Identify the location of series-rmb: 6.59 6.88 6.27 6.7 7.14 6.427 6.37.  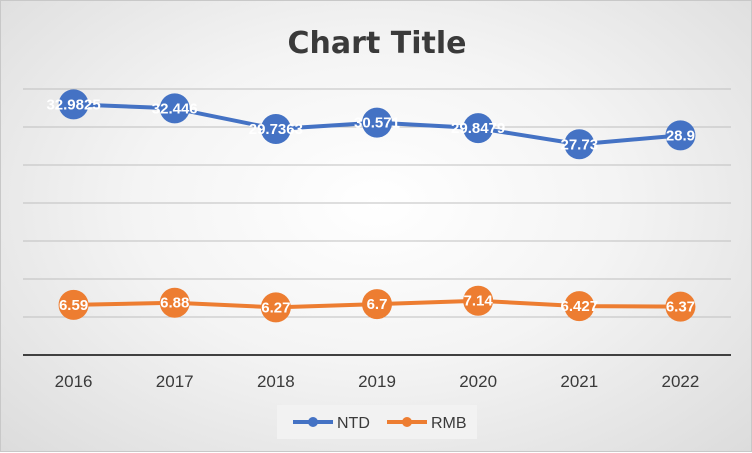
(377, 304).